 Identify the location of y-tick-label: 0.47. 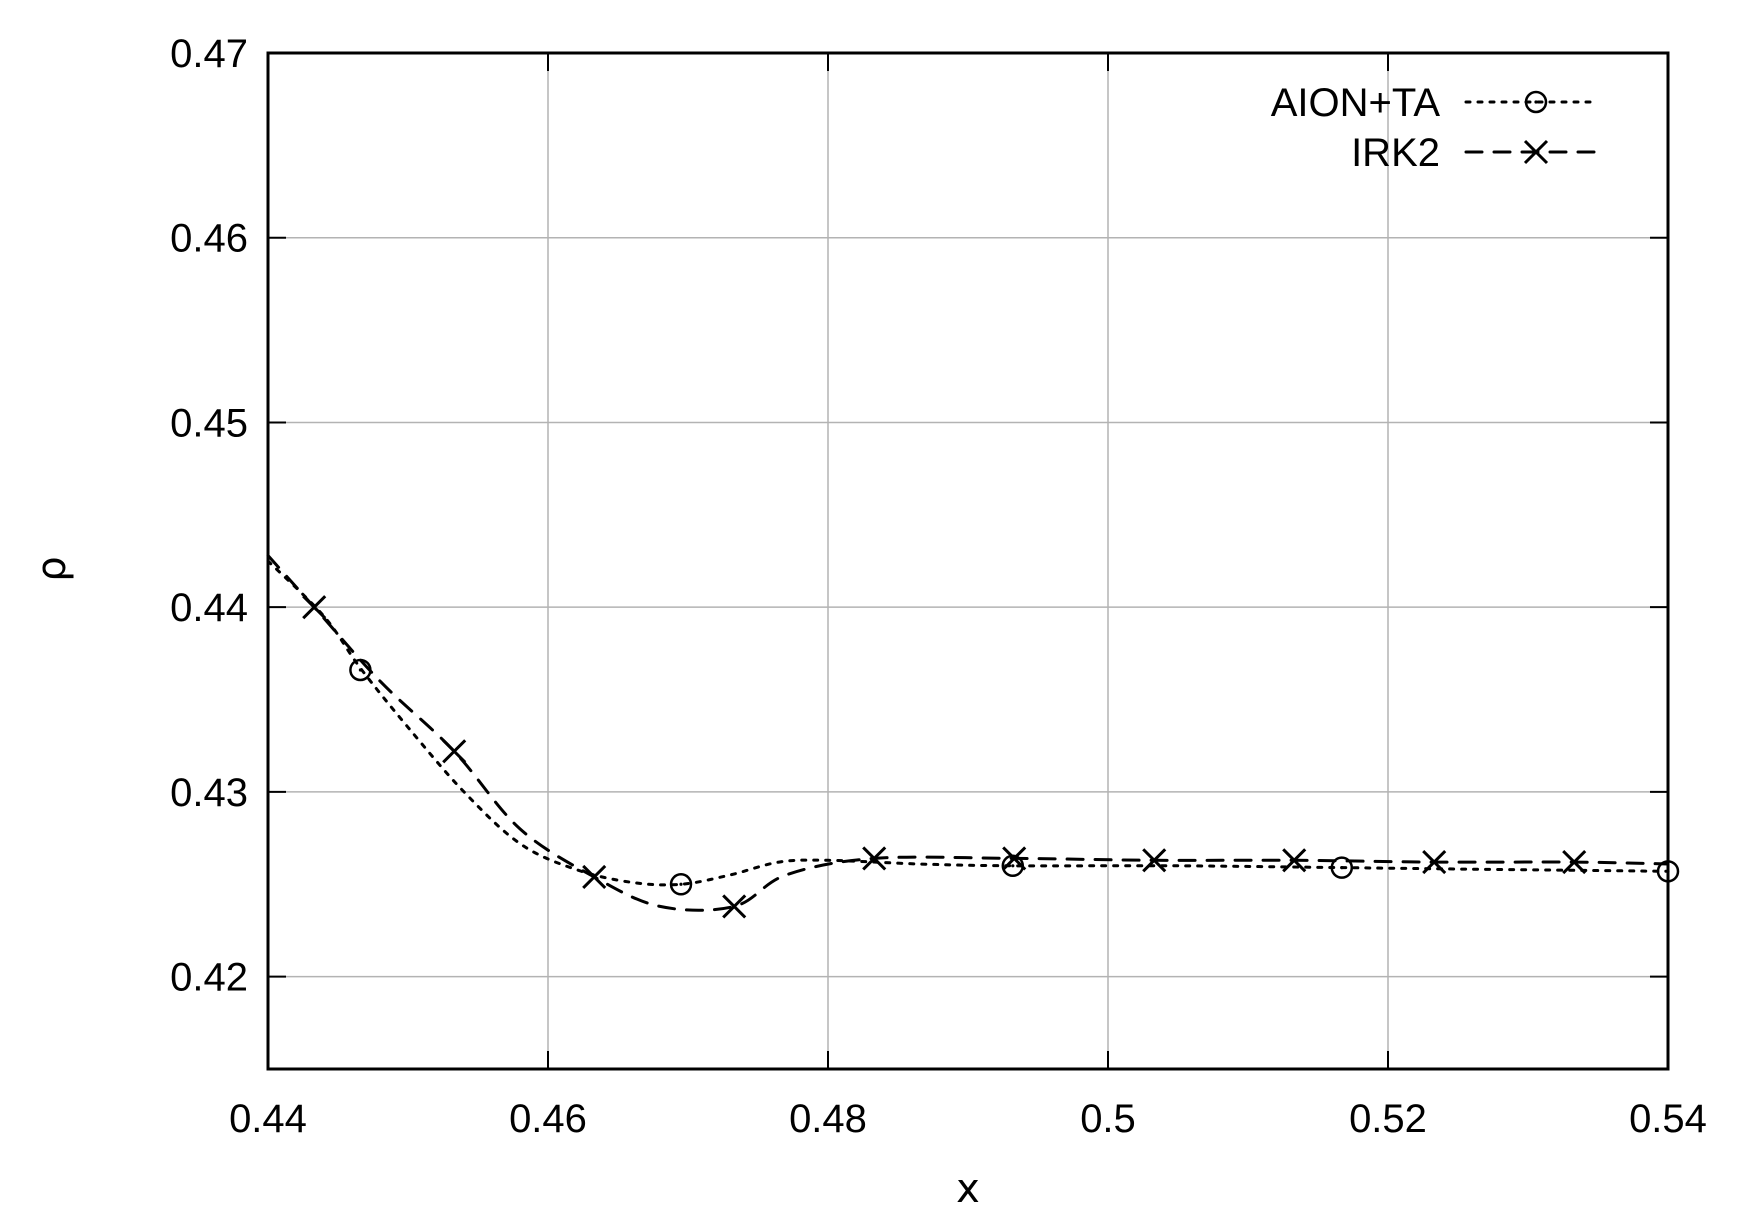
(209, 54).